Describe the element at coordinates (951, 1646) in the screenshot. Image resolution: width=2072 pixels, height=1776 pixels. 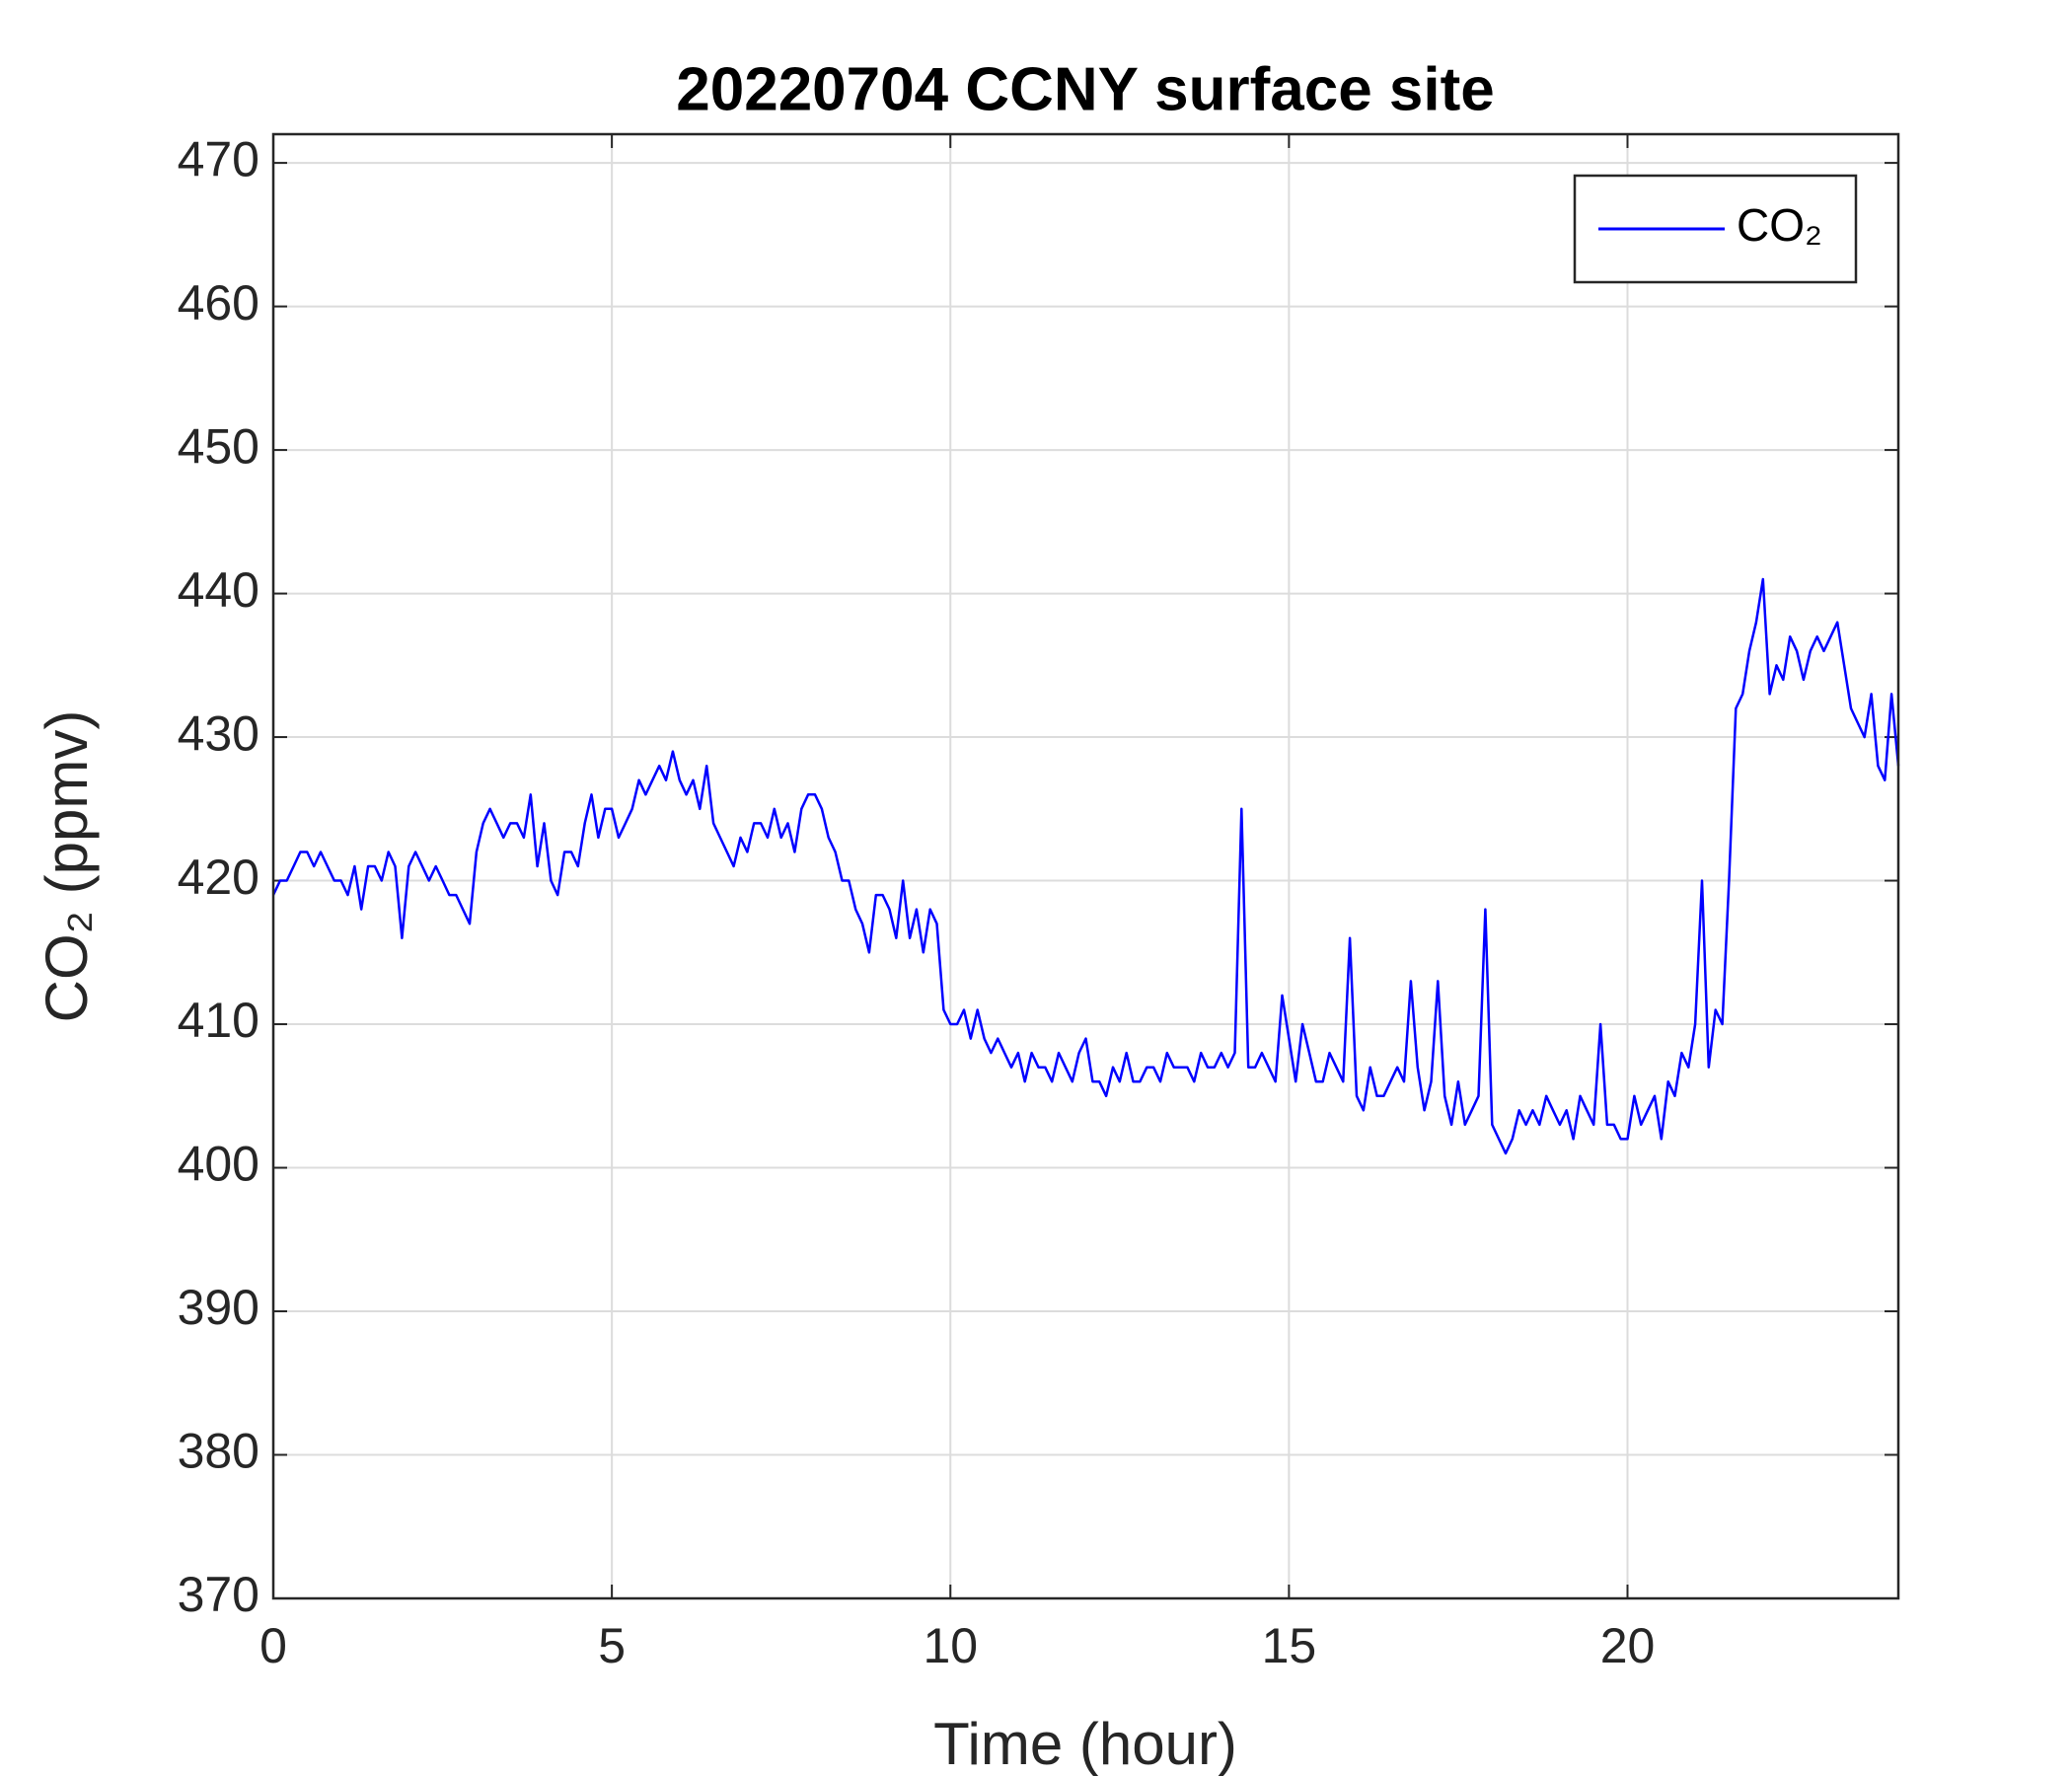
I see `x-tick-label: 10` at that location.